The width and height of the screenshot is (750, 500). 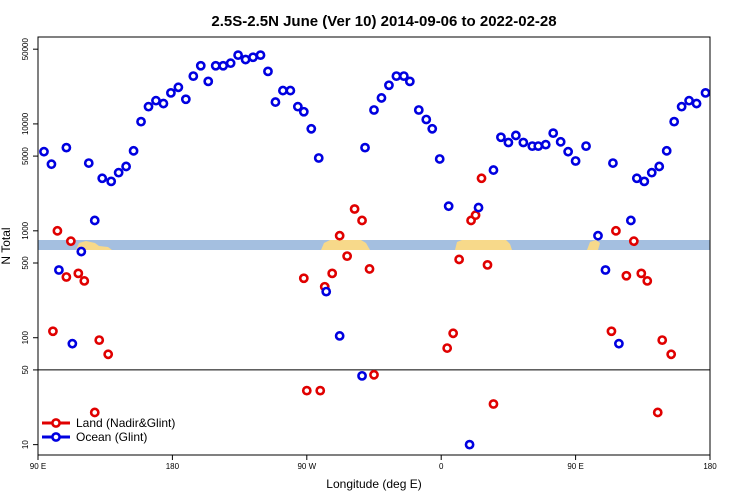 What do you see at coordinates (29, 243) in the screenshot?
I see `y-axis: 10 50 100 500 1000 5000 10000 50000` at bounding box center [29, 243].